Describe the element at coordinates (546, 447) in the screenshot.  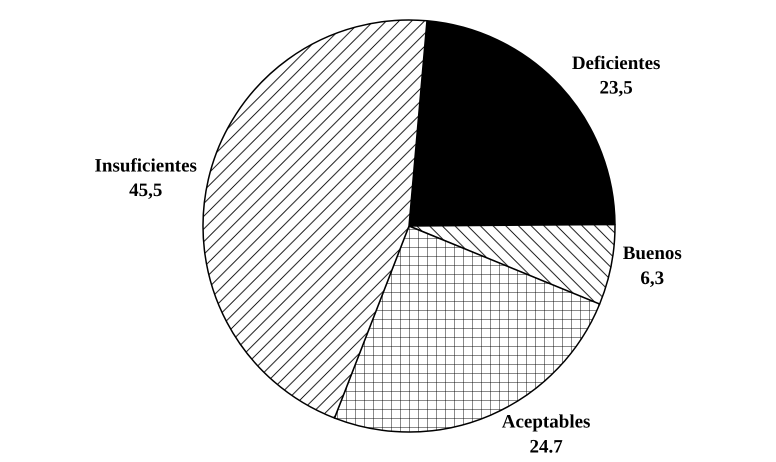
I see `data-label: 24.7` at that location.